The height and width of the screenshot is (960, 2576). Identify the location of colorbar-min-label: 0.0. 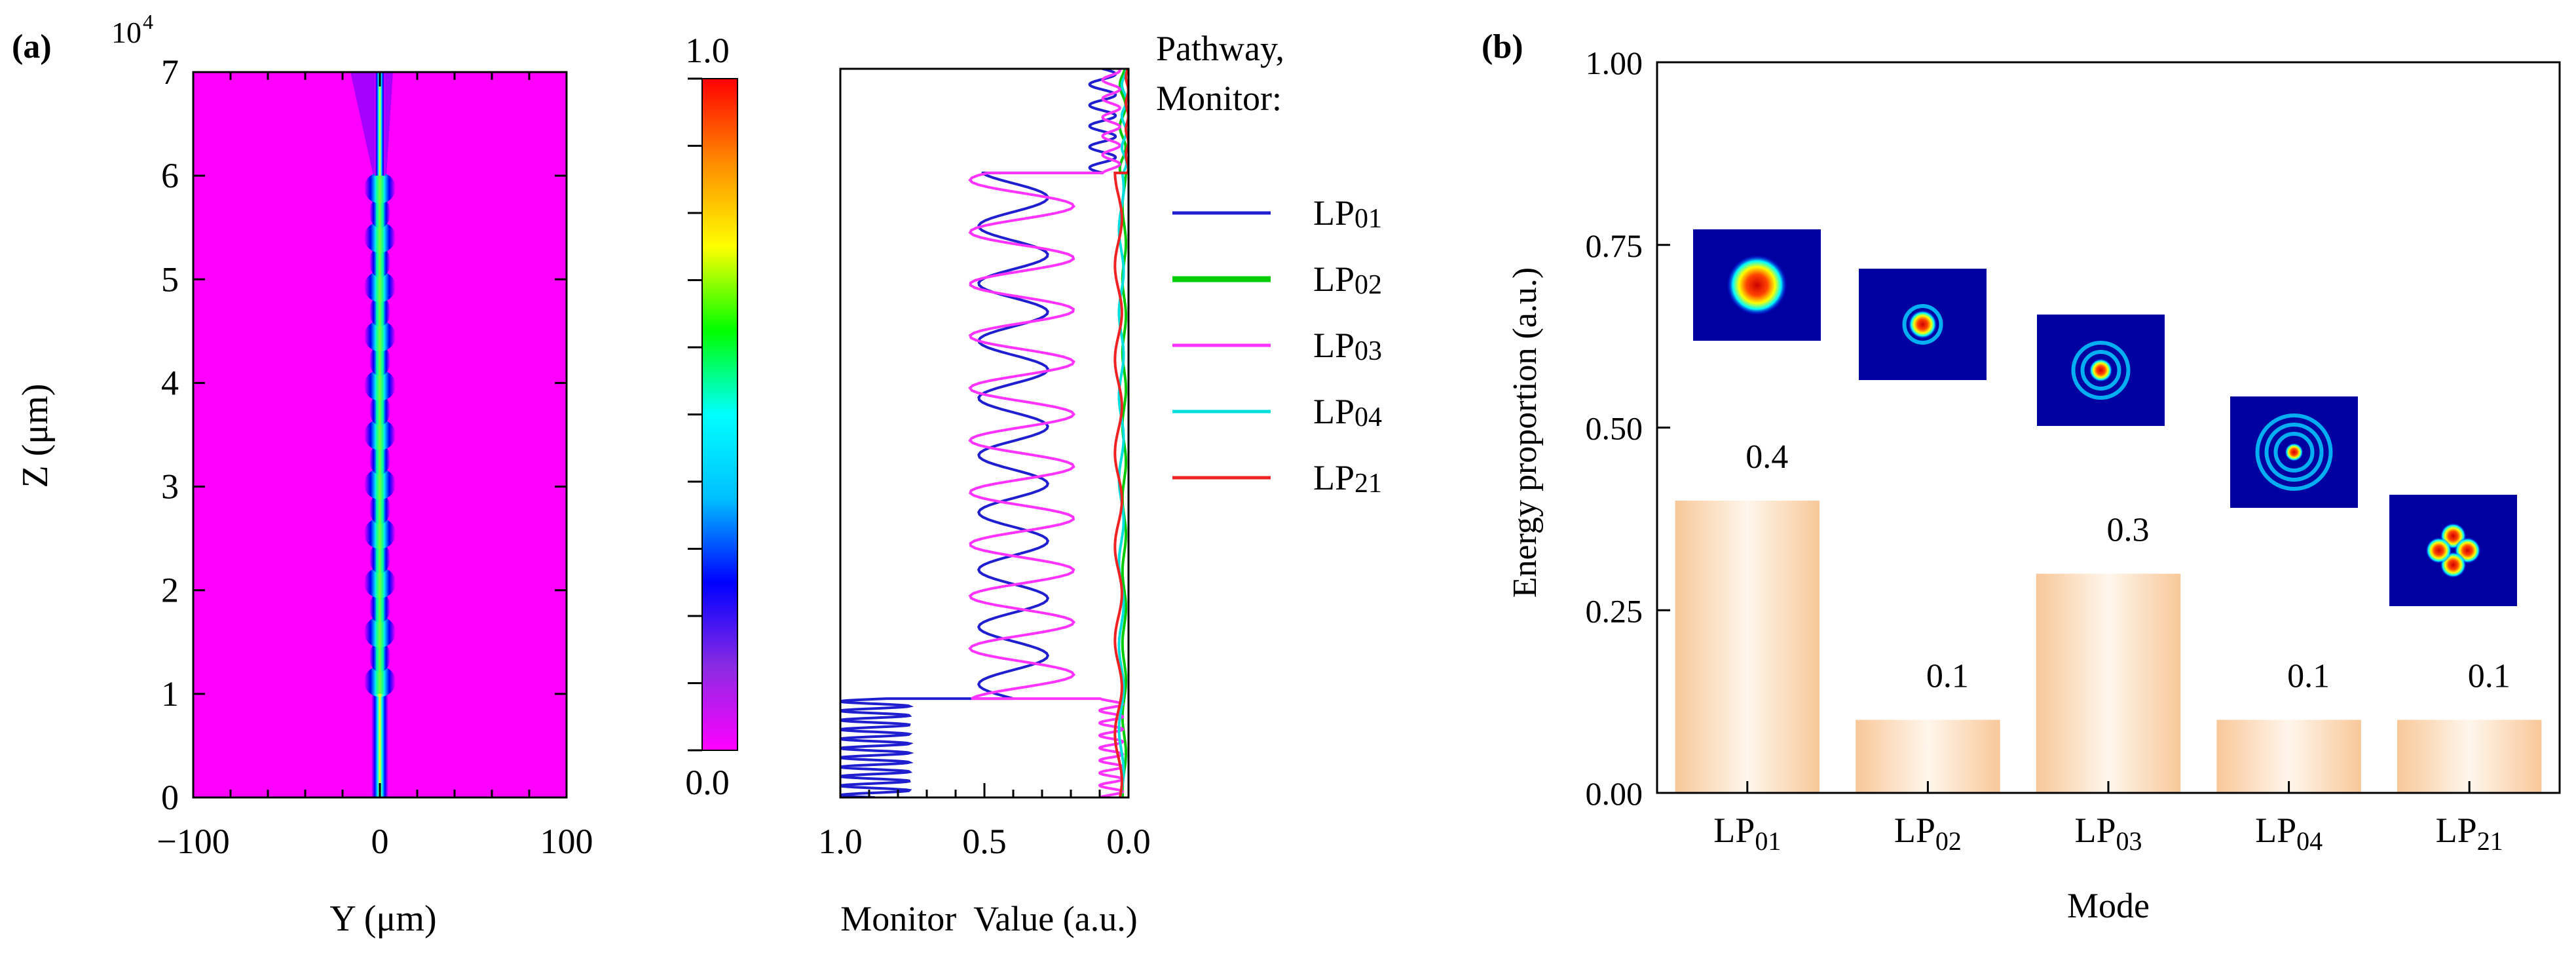
(707, 782).